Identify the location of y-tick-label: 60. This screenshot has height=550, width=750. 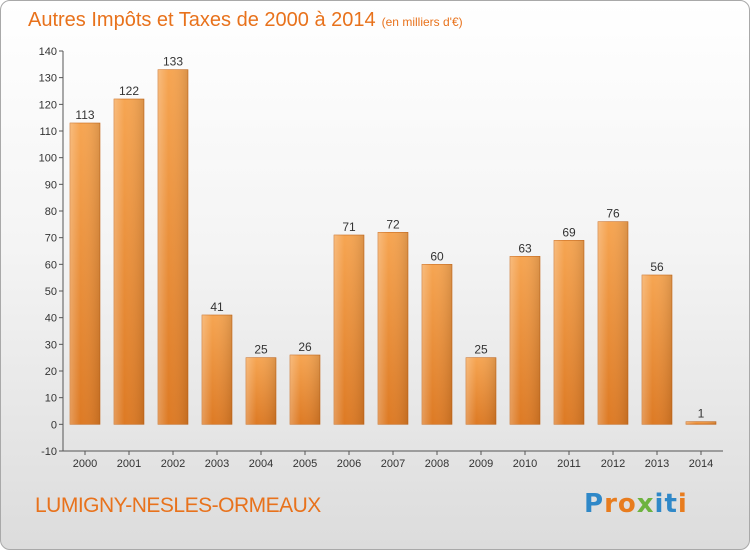
(51, 265).